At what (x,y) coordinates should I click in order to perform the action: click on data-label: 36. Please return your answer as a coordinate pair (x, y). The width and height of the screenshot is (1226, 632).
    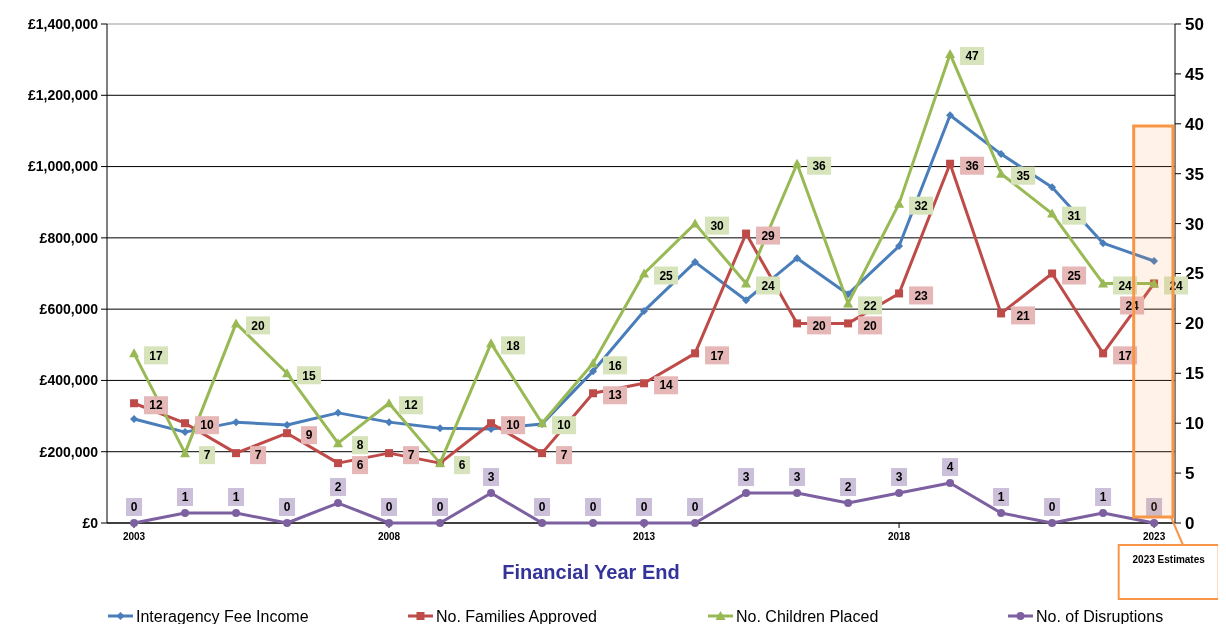
    Looking at the image, I should click on (819, 165).